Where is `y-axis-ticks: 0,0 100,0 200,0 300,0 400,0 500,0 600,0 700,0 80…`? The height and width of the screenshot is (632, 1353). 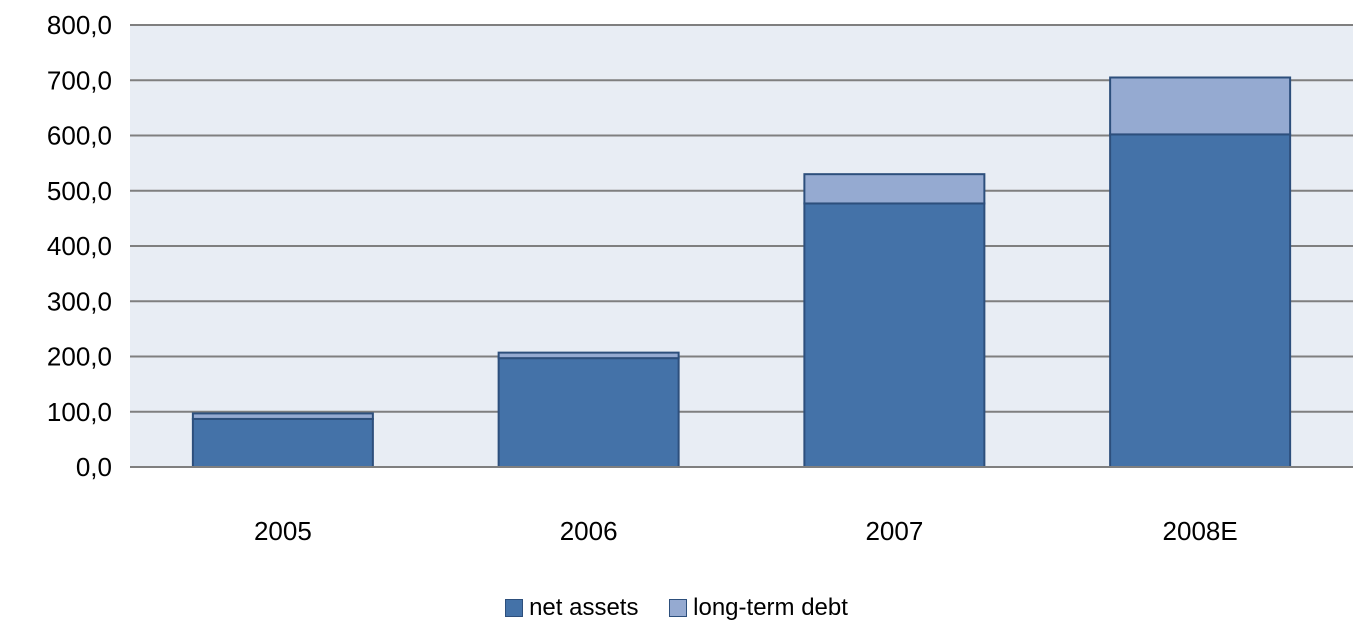
y-axis-ticks: 0,0 100,0 200,0 300,0 400,0 500,0 600,0 700,0 80… is located at coordinates (79, 246).